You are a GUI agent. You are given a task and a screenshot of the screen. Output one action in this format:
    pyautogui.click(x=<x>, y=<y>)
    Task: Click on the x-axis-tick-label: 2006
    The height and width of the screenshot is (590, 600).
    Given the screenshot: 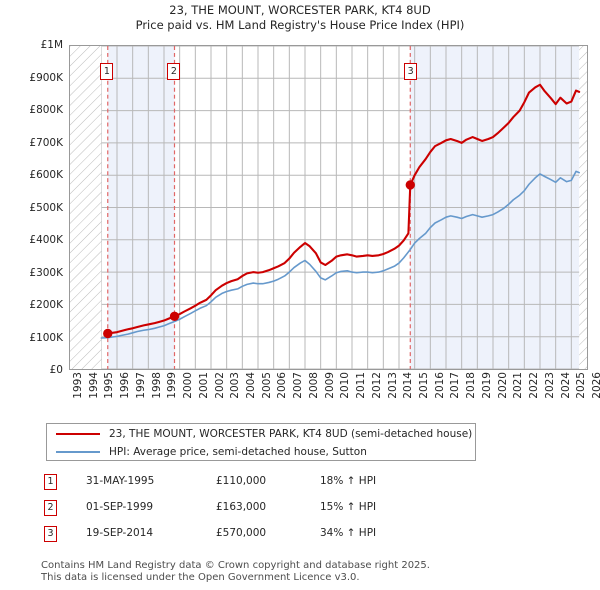 What is the action you would take?
    pyautogui.click(x=282, y=385)
    